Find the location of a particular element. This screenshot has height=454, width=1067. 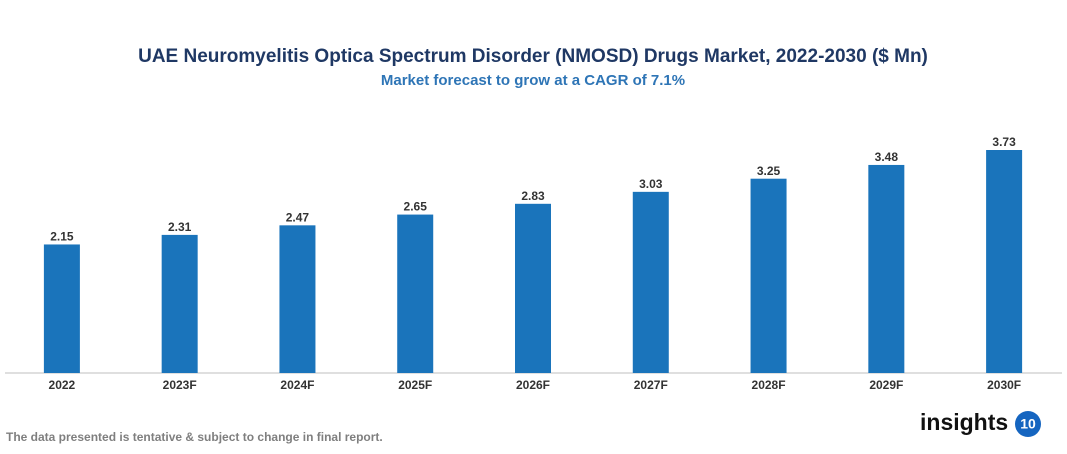

x-tick-label: 2023F is located at coordinates (180, 385).